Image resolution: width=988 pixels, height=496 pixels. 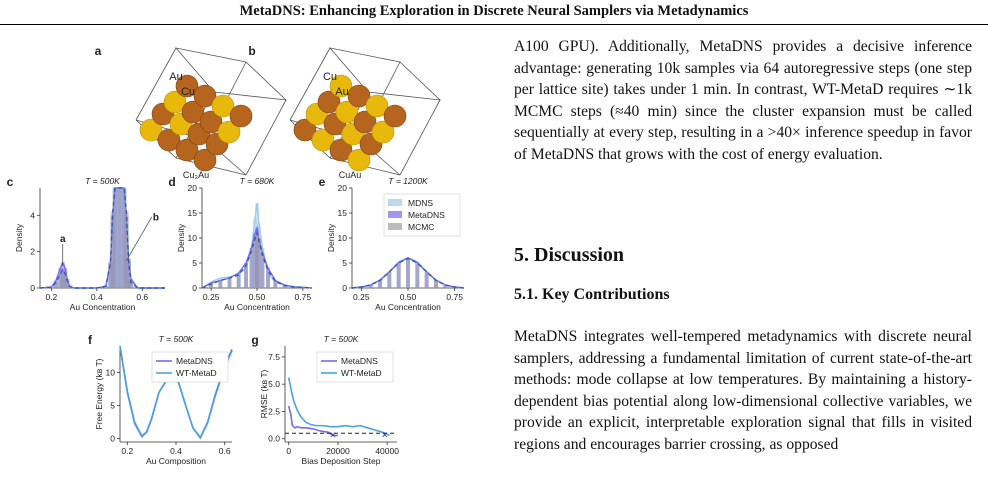 What do you see at coordinates (264, 393) in the screenshot?
I see `panel-g-y-label: RMSE (kʙ T)` at bounding box center [264, 393].